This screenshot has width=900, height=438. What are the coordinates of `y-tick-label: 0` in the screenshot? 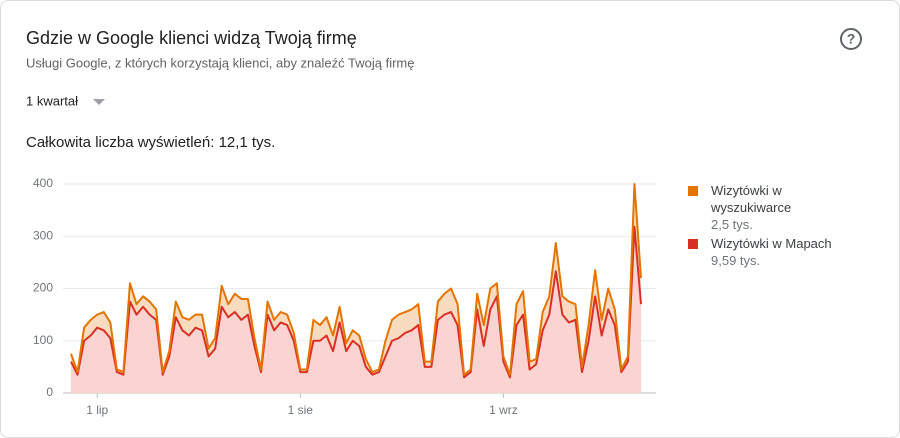 It's located at (49, 392).